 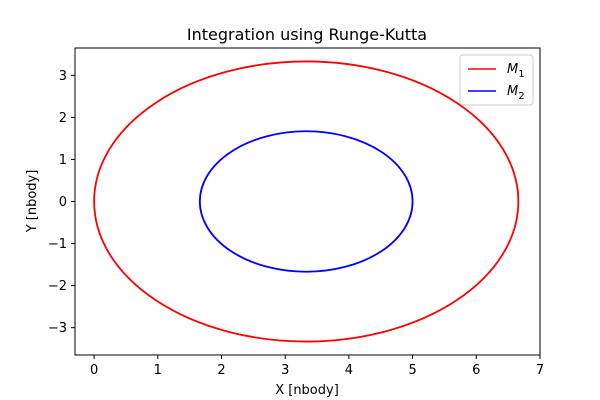 What do you see at coordinates (285, 370) in the screenshot?
I see `x-tick-label: 3` at bounding box center [285, 370].